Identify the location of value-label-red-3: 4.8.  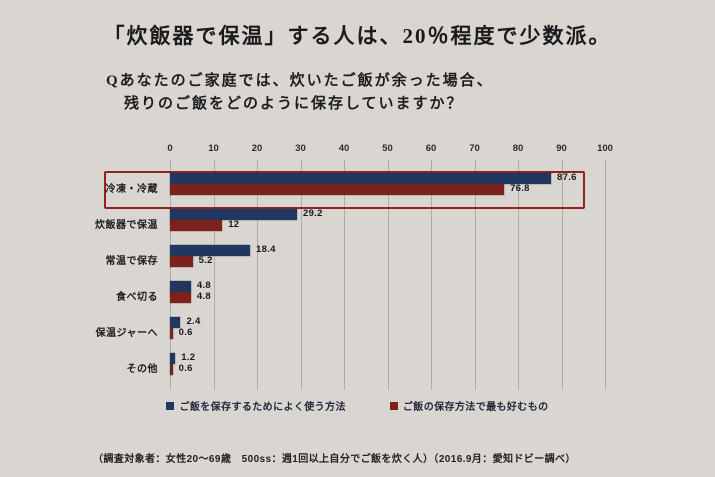
(203, 296).